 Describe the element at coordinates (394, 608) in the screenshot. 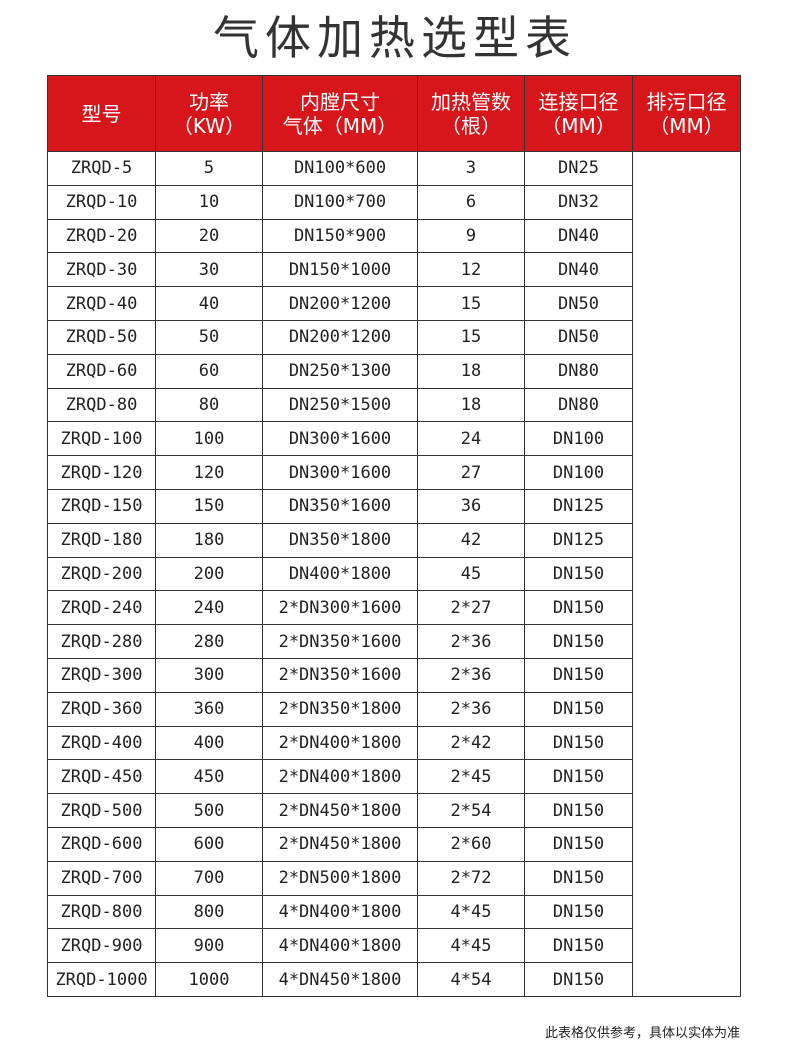

I see `table-row: ZRQD-240 240 2*DN300*1600 2*27 DN150` at that location.